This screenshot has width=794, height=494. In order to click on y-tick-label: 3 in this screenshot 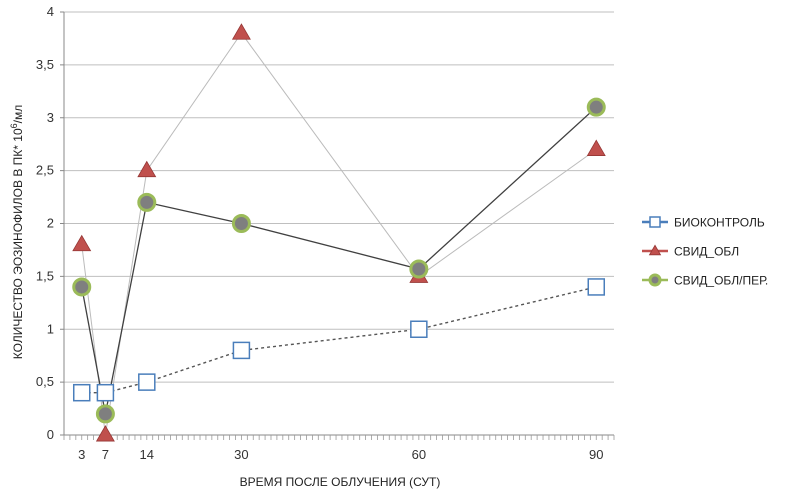, I will do `click(50, 117)`.